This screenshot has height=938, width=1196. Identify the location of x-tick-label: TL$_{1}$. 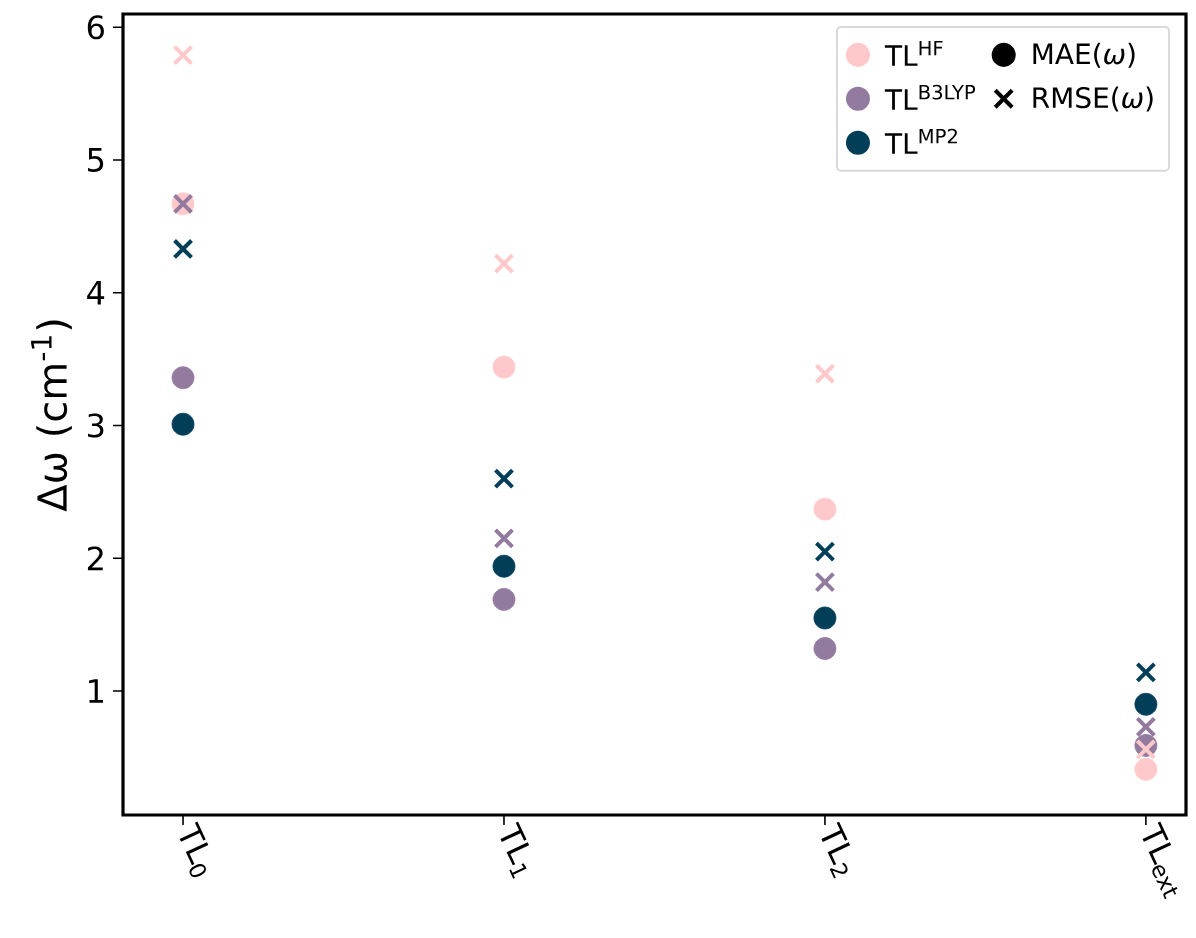
(515, 850).